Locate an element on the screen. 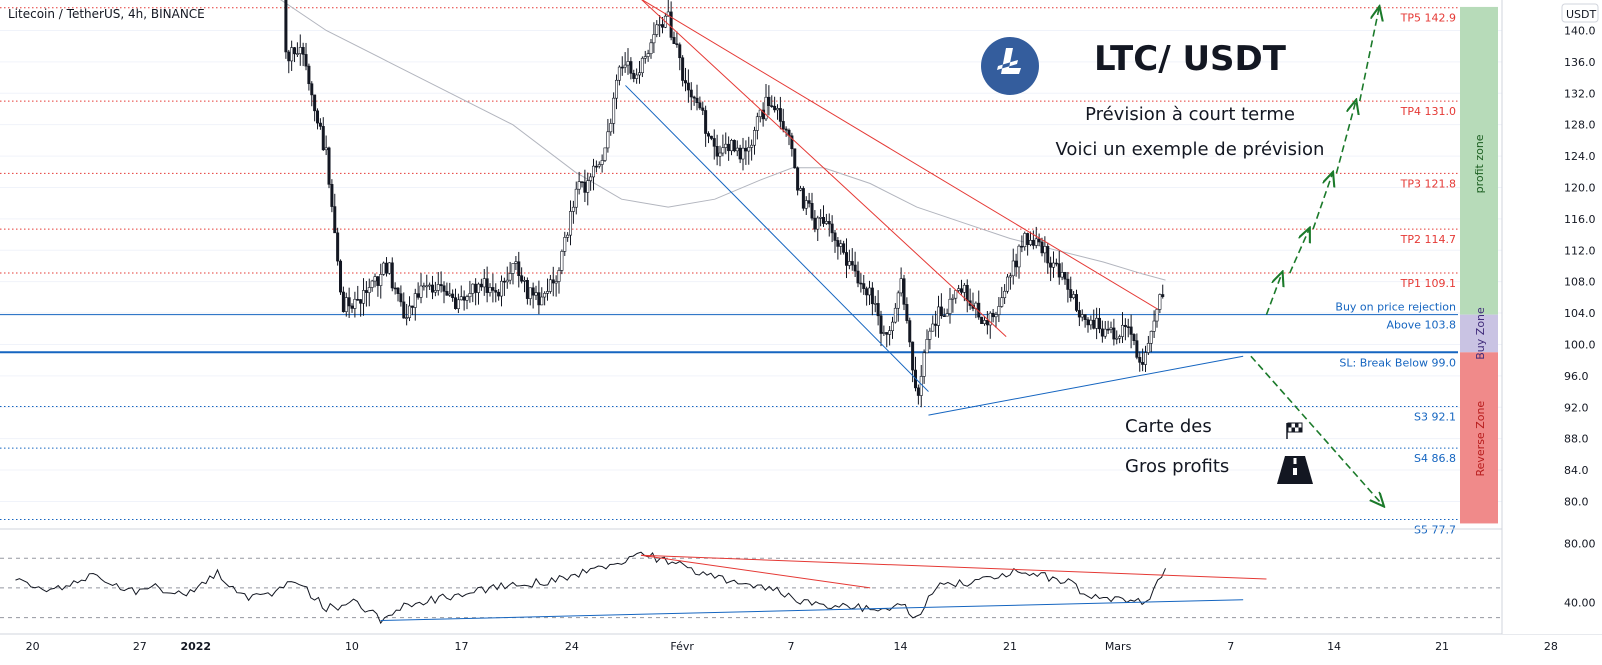  currency-badge is located at coordinates (1580, 13).